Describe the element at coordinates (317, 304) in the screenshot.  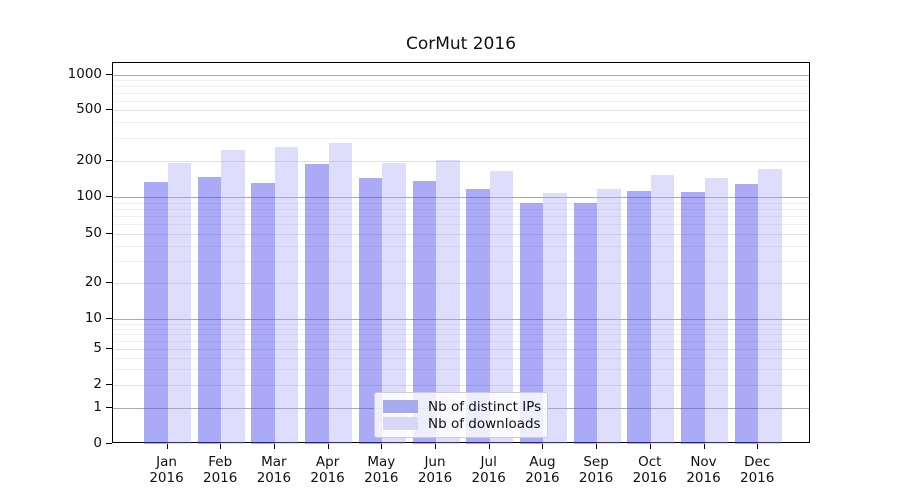
I see `bar-apr-ips` at that location.